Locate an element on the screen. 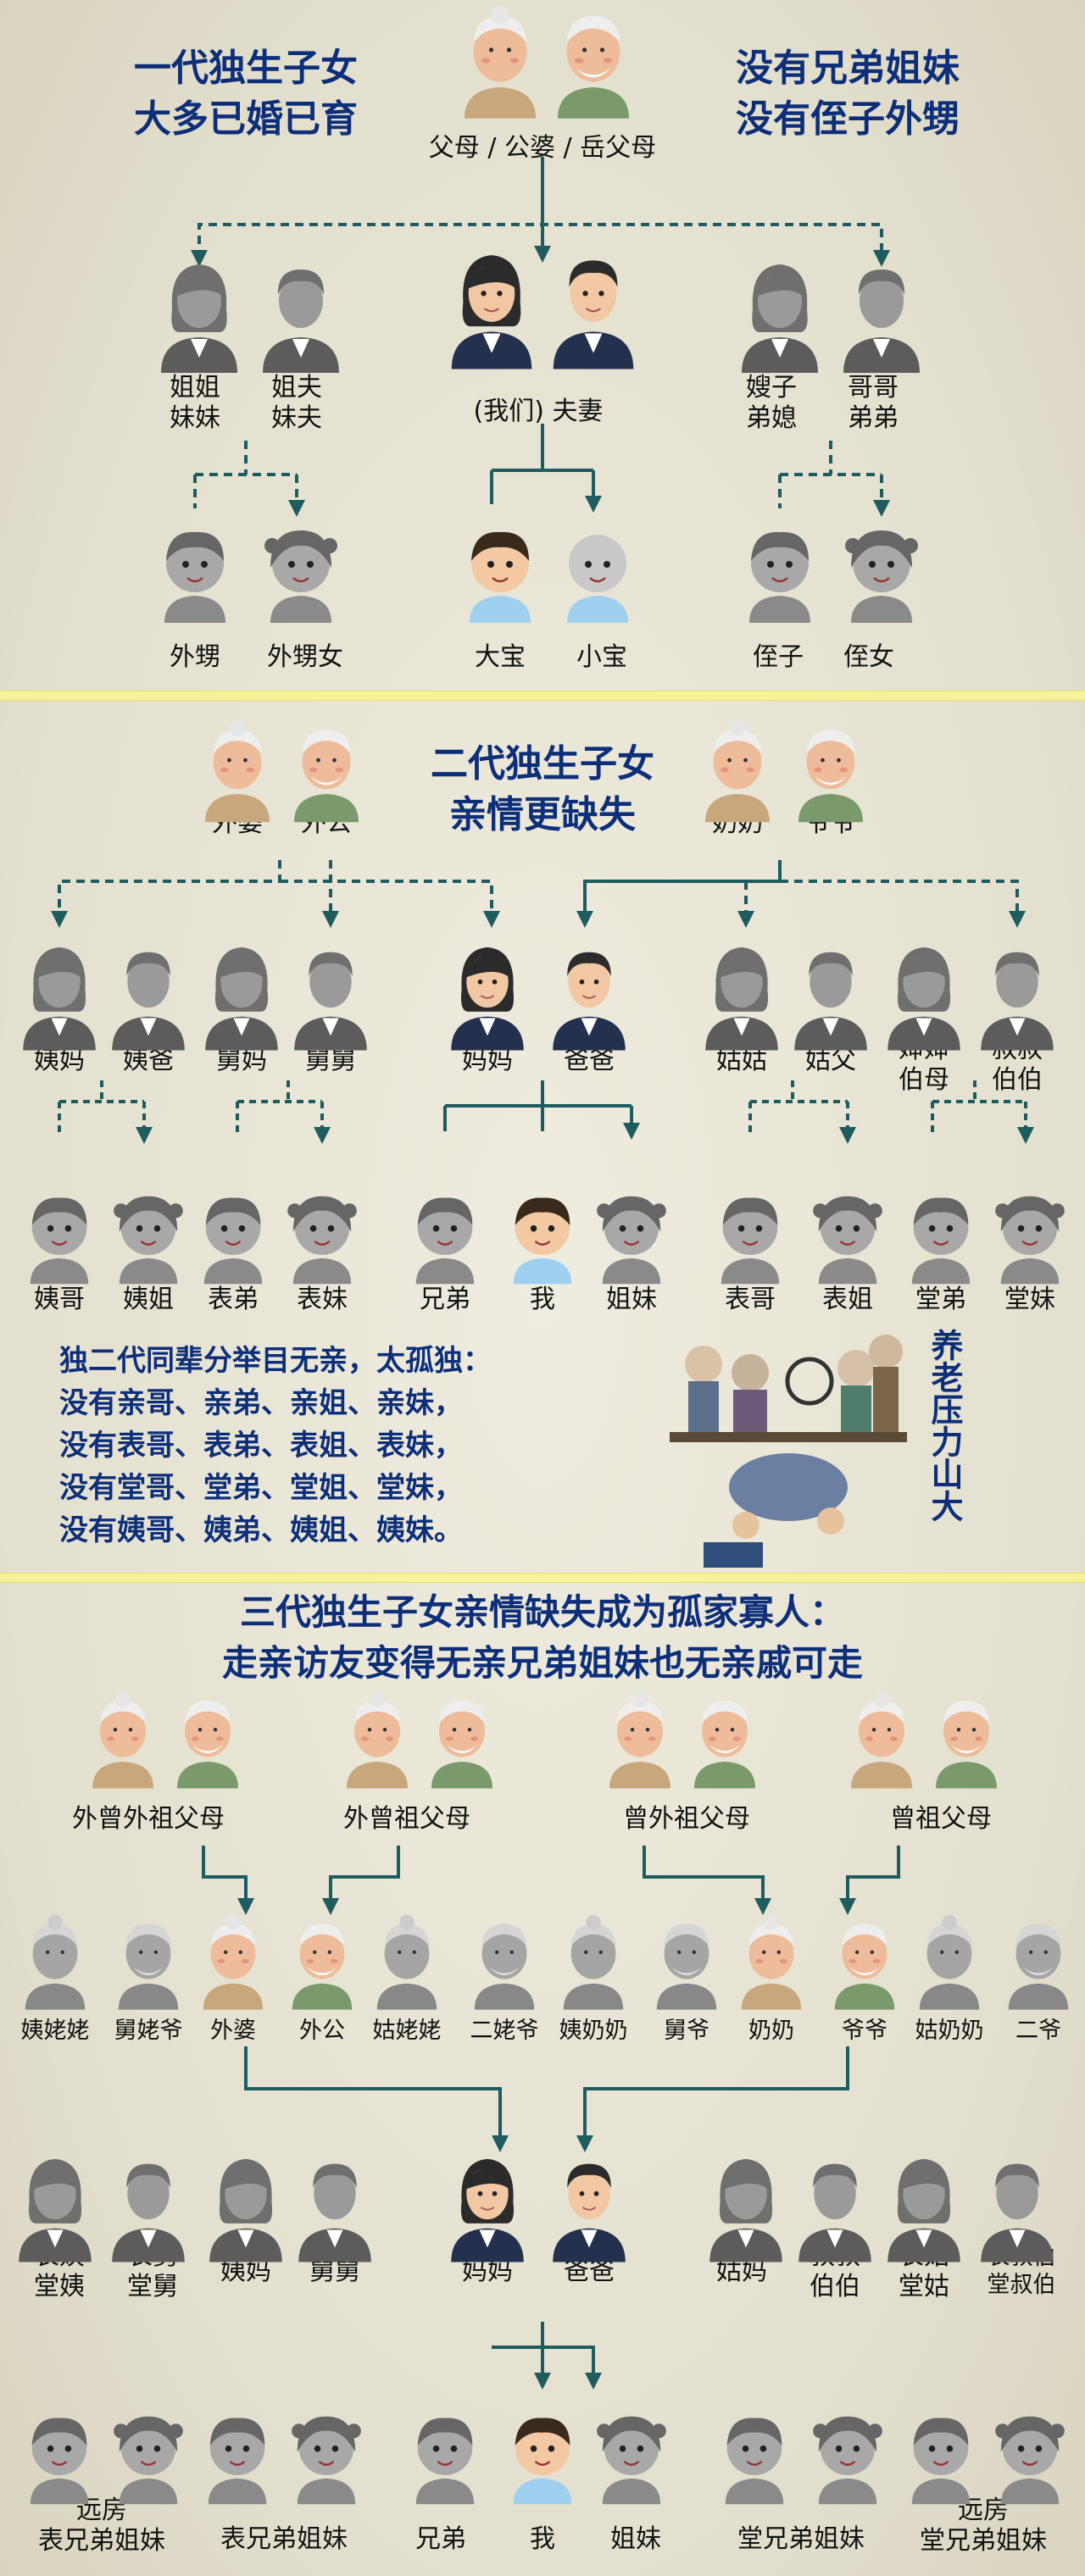 This screenshot has width=1085, height=2576. gen2-label-9: 奶奶 is located at coordinates (771, 2031).